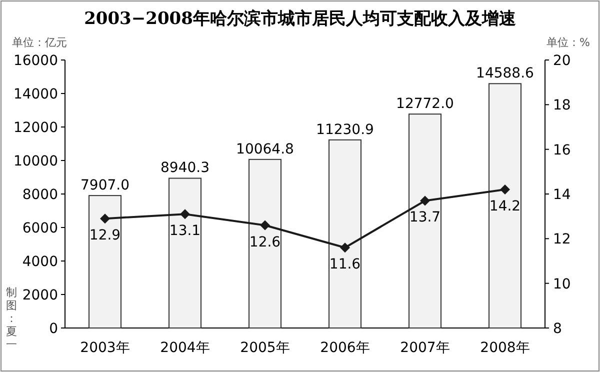 This screenshot has height=372, width=600. I want to click on y2-axis-title: 单位：%, so click(568, 42).